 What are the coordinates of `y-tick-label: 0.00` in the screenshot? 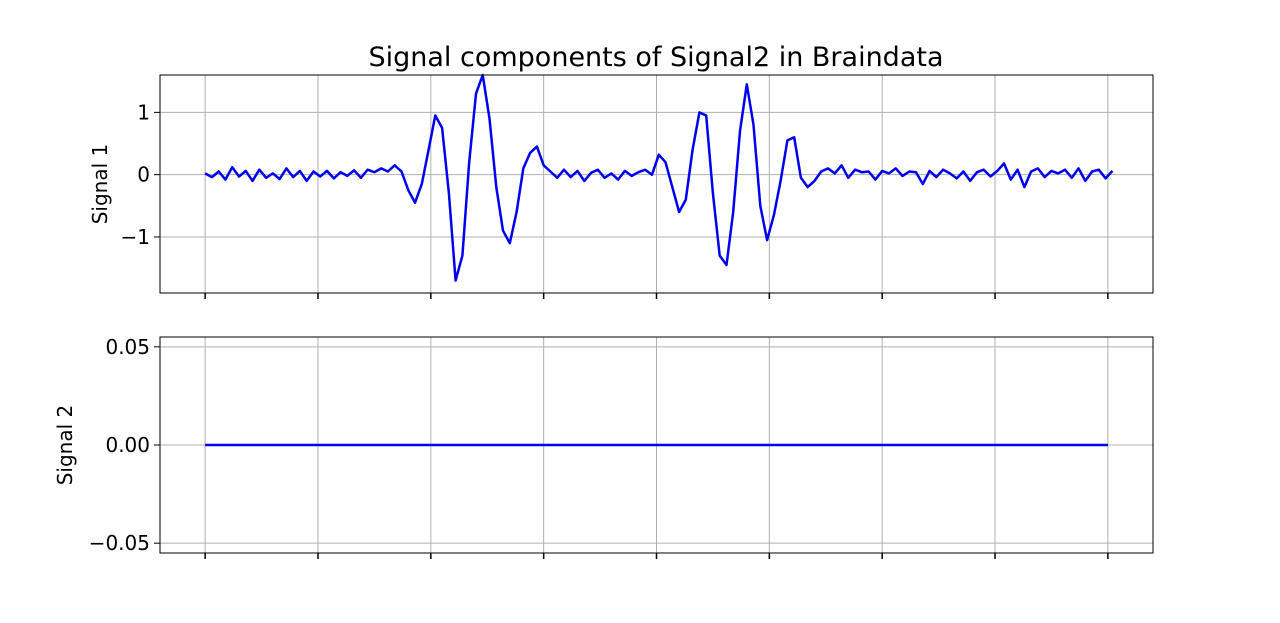 It's located at (127, 445).